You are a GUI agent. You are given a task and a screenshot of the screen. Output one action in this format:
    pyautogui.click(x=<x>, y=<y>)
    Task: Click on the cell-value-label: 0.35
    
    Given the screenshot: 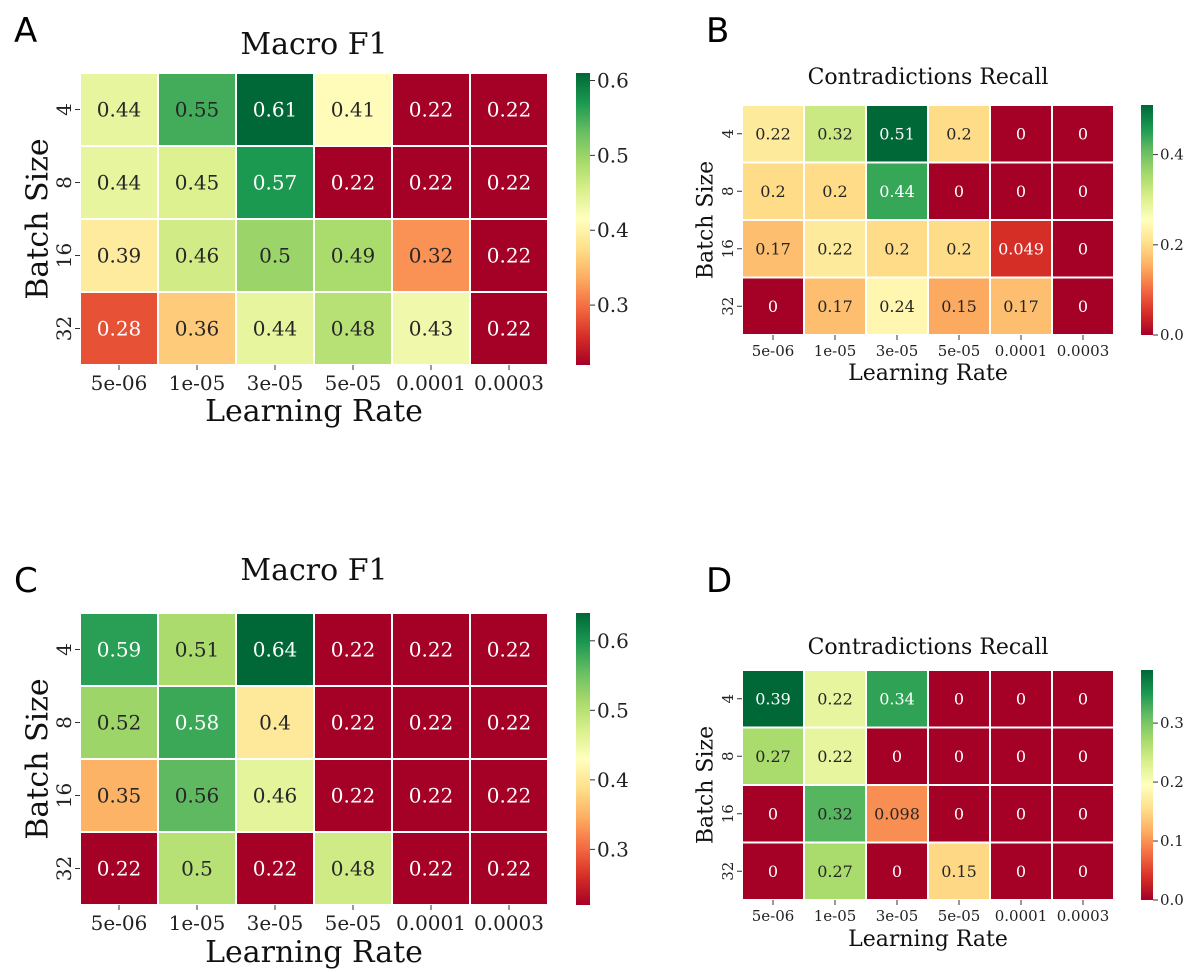 What is the action you would take?
    pyautogui.click(x=119, y=796)
    